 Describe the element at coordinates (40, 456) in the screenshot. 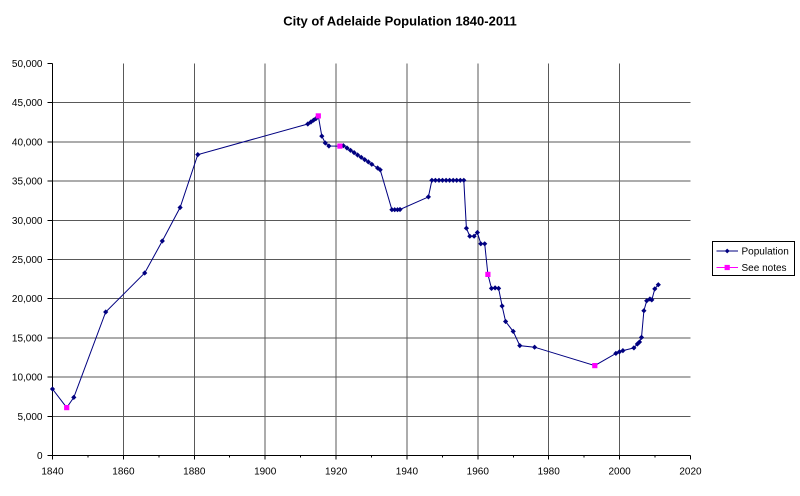

I see `svg-text: 0` at that location.